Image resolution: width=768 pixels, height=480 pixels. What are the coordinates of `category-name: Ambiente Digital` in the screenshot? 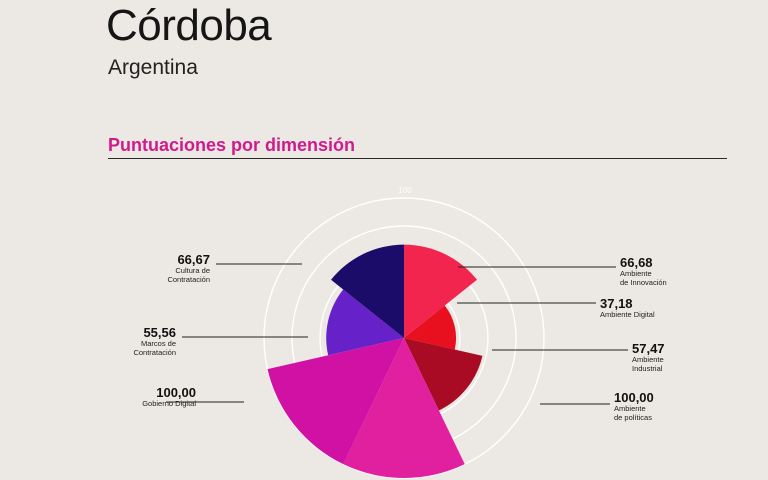 It's located at (627, 314).